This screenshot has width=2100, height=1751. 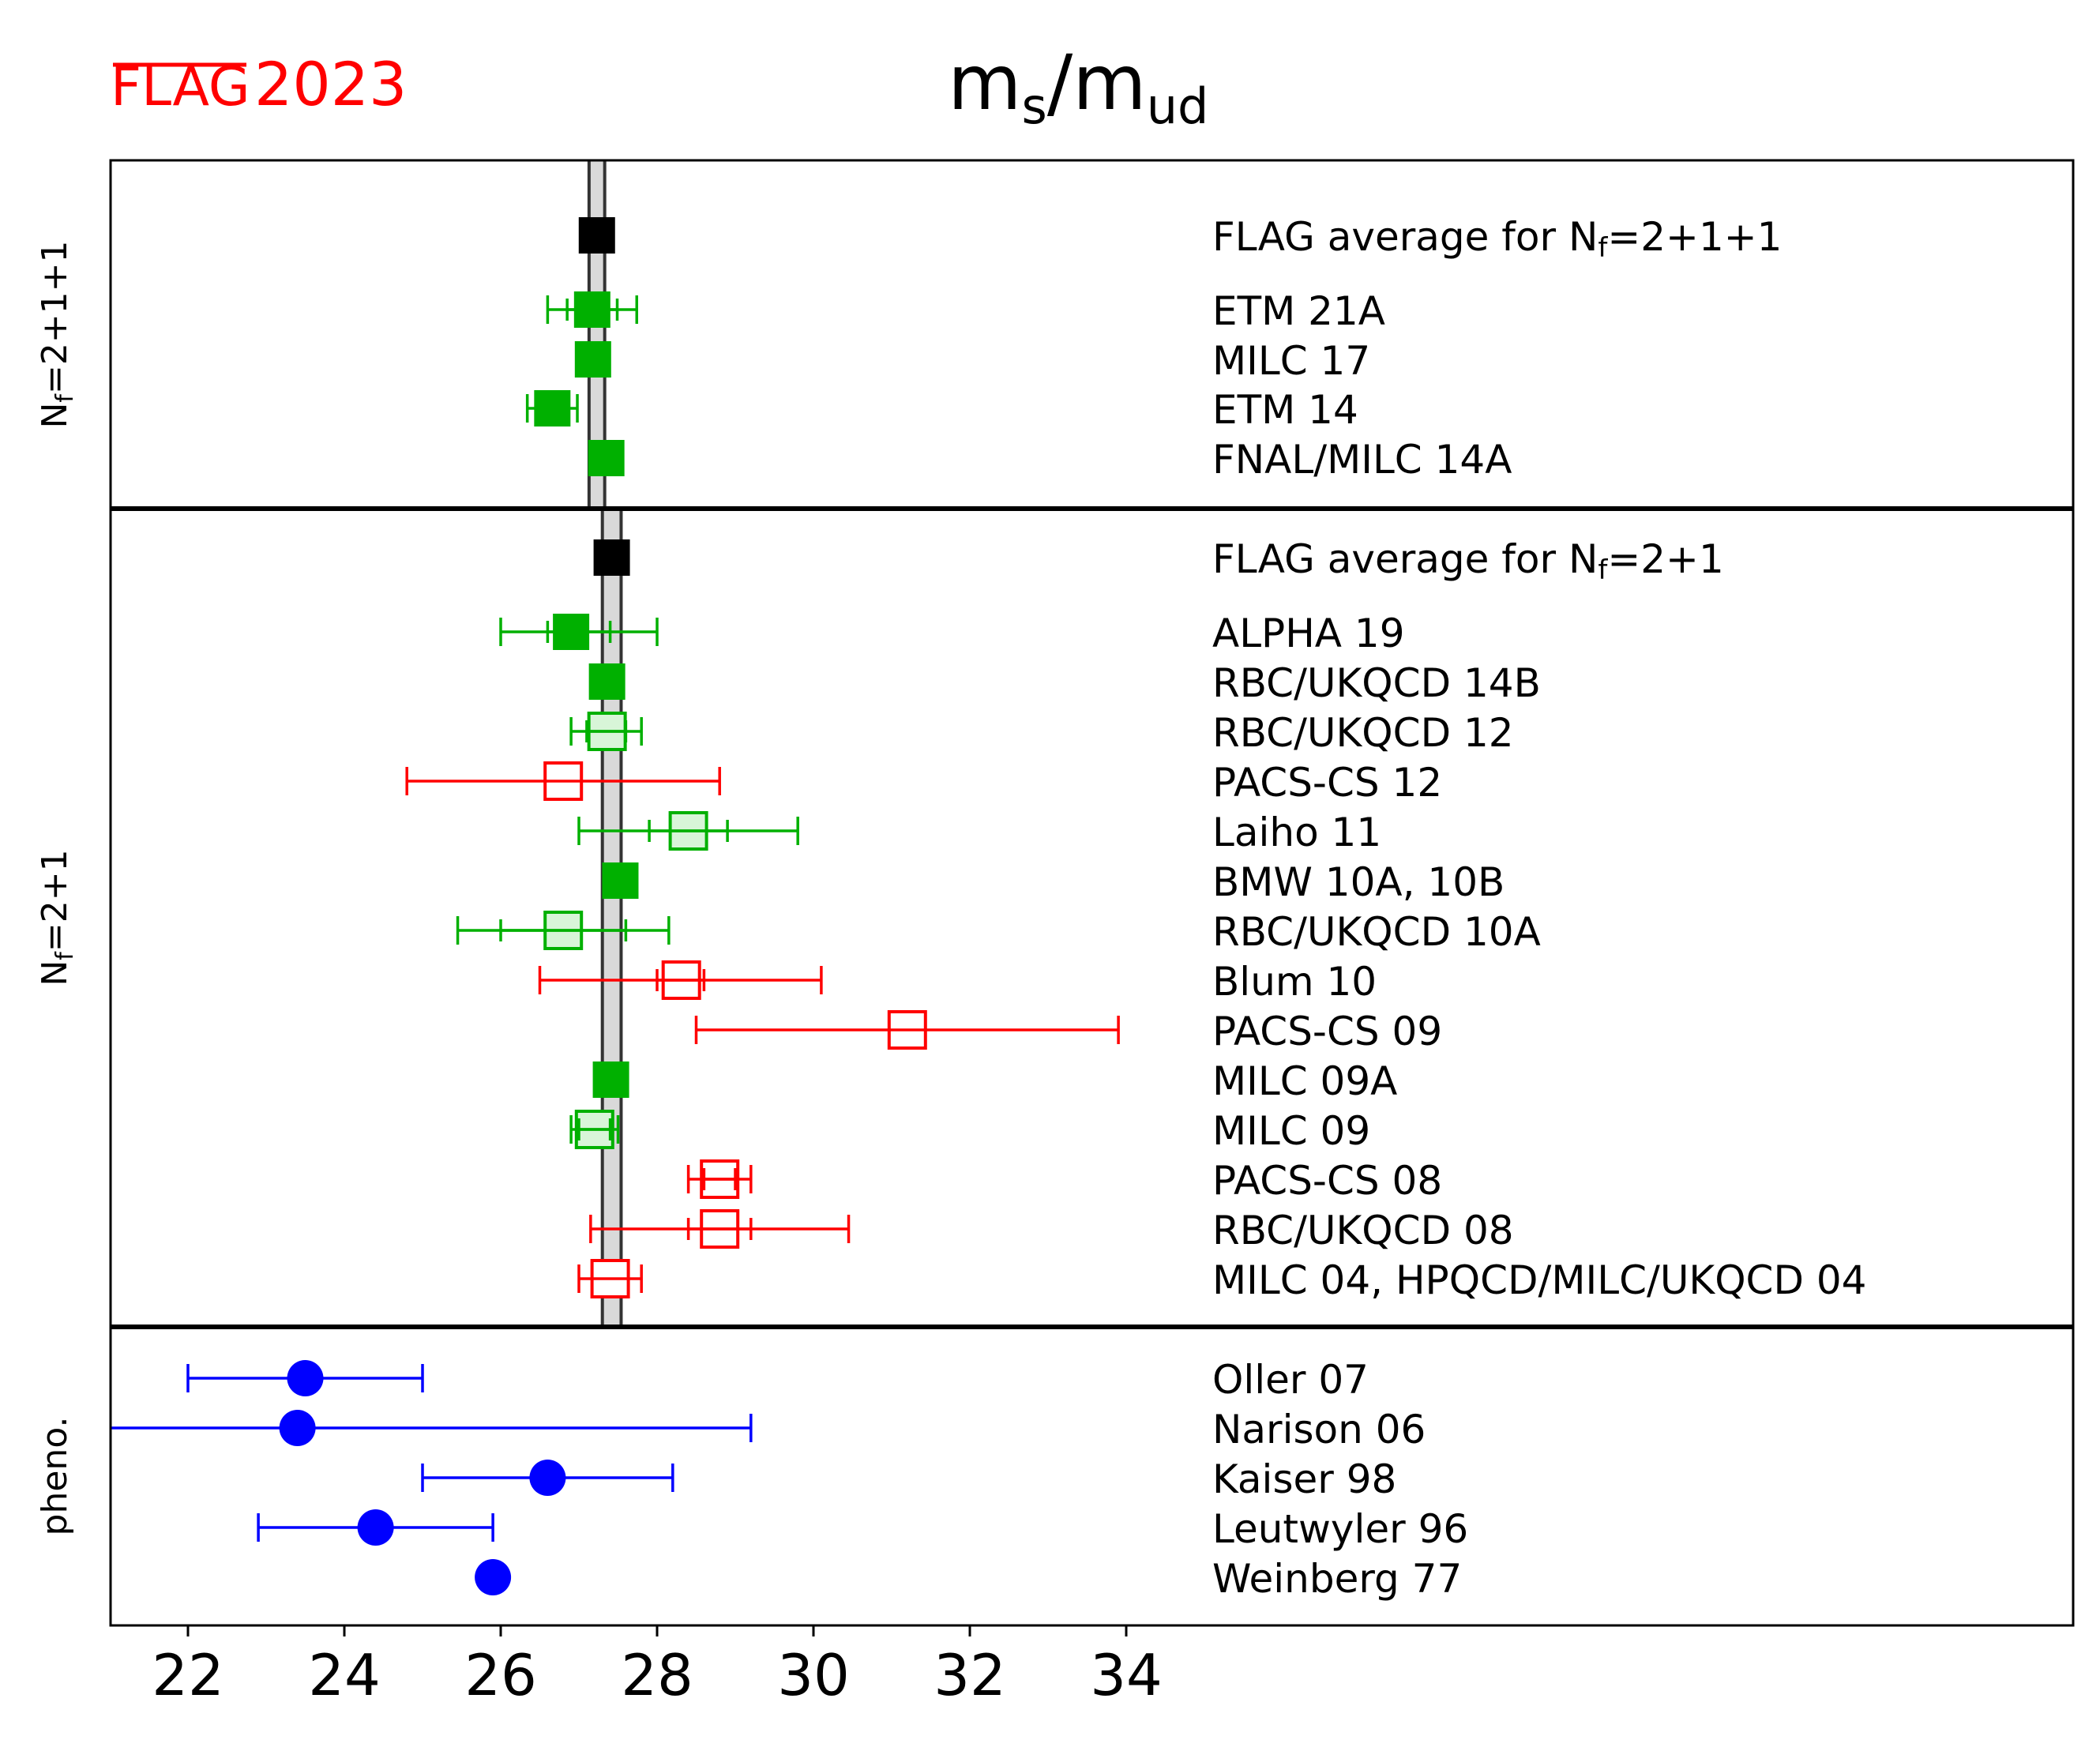 What do you see at coordinates (1294, 982) in the screenshot?
I see `row-label: Blum 10` at bounding box center [1294, 982].